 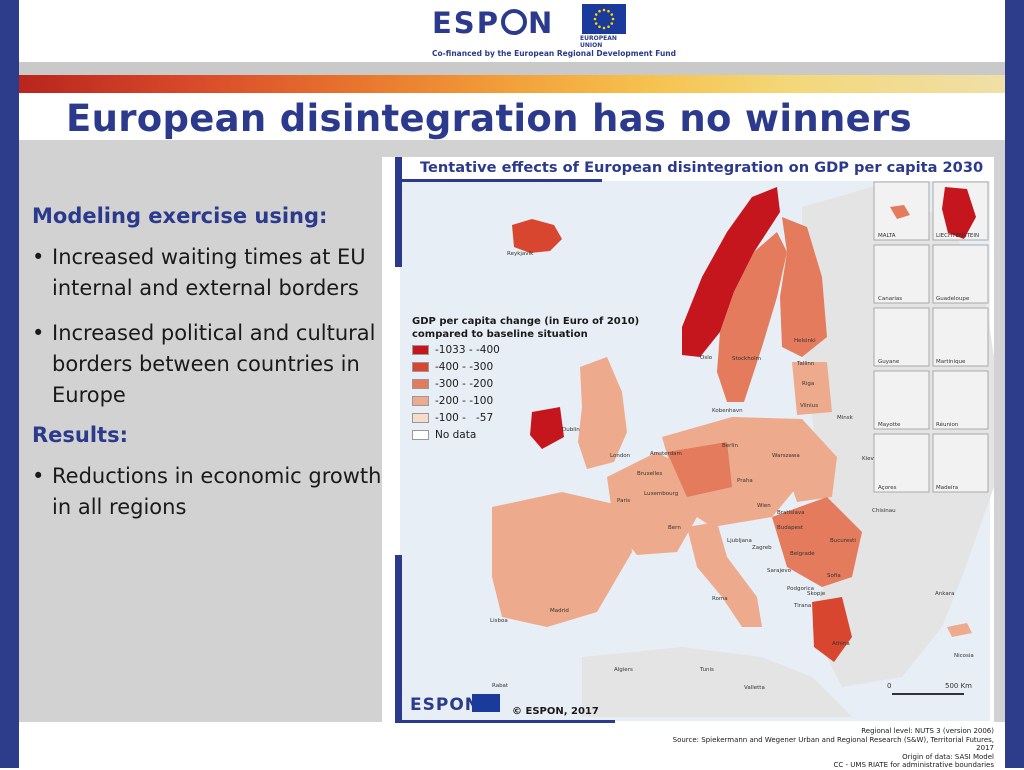 What do you see at coordinates (499, 621) in the screenshot?
I see `svg-text: Lisboa` at bounding box center [499, 621].